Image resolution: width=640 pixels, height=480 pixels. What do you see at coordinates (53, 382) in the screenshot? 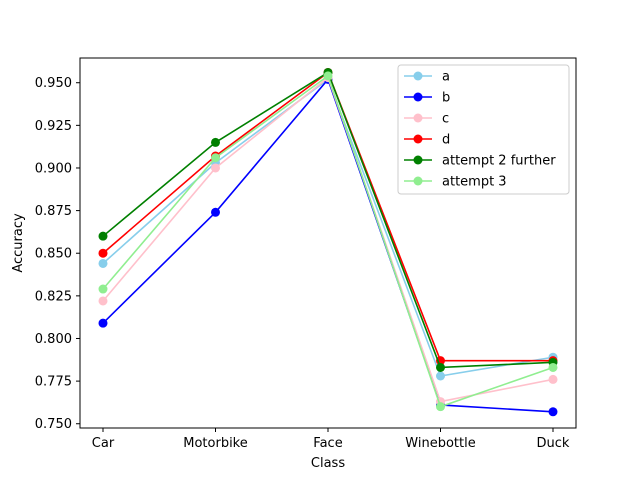
I see `y-tick-label: 0.775` at bounding box center [53, 382].